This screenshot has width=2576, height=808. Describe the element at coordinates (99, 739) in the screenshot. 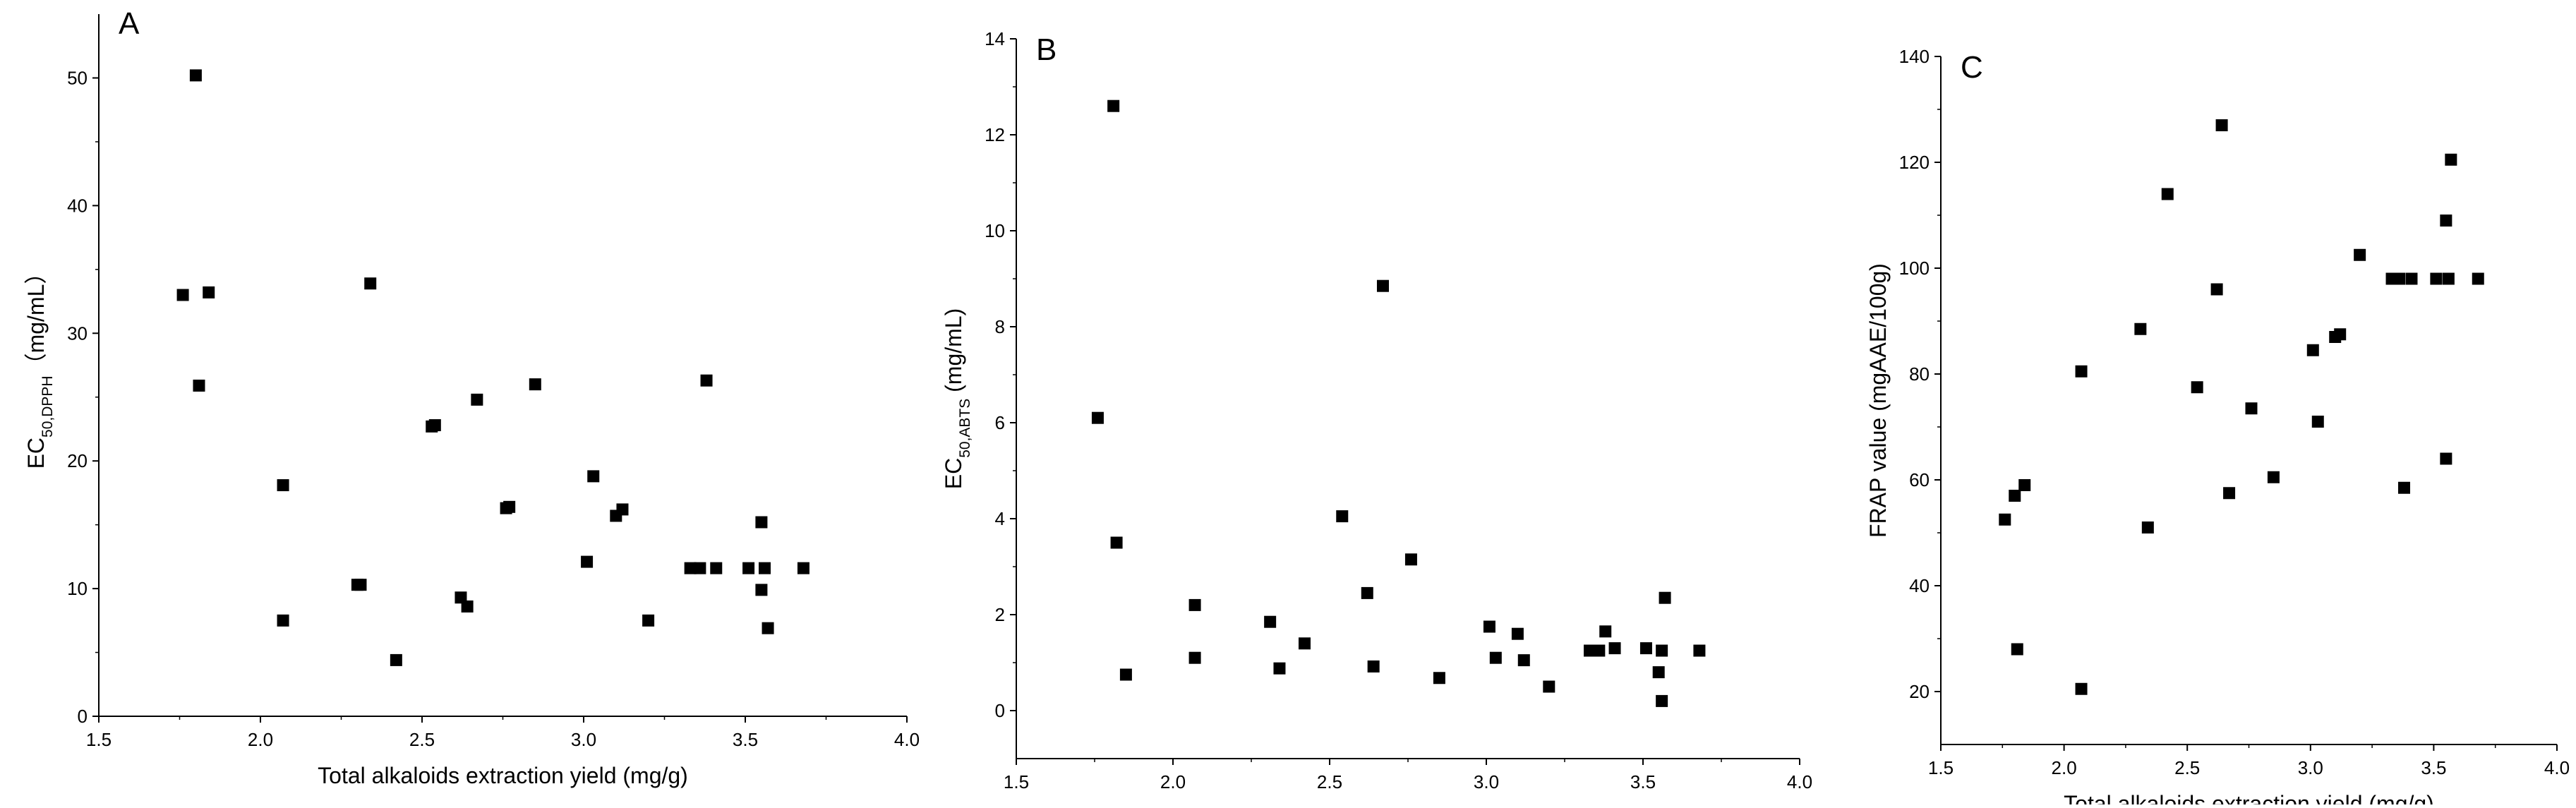

I see `x-tick-label: 1.5` at that location.